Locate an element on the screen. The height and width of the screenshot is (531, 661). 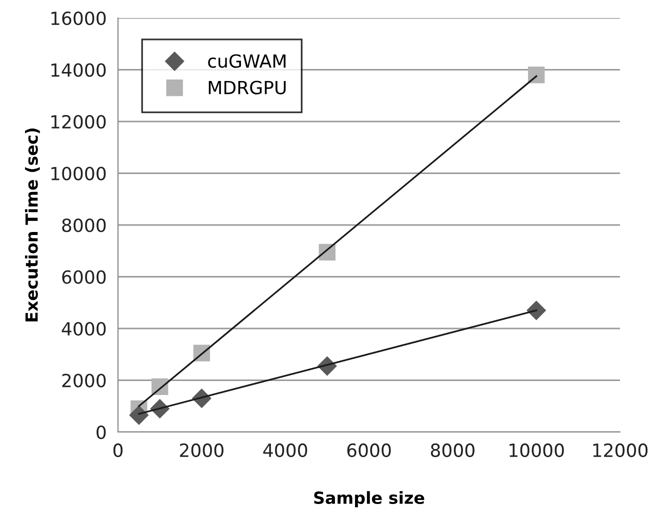
y-tick-label: 16000 is located at coordinates (78, 18).